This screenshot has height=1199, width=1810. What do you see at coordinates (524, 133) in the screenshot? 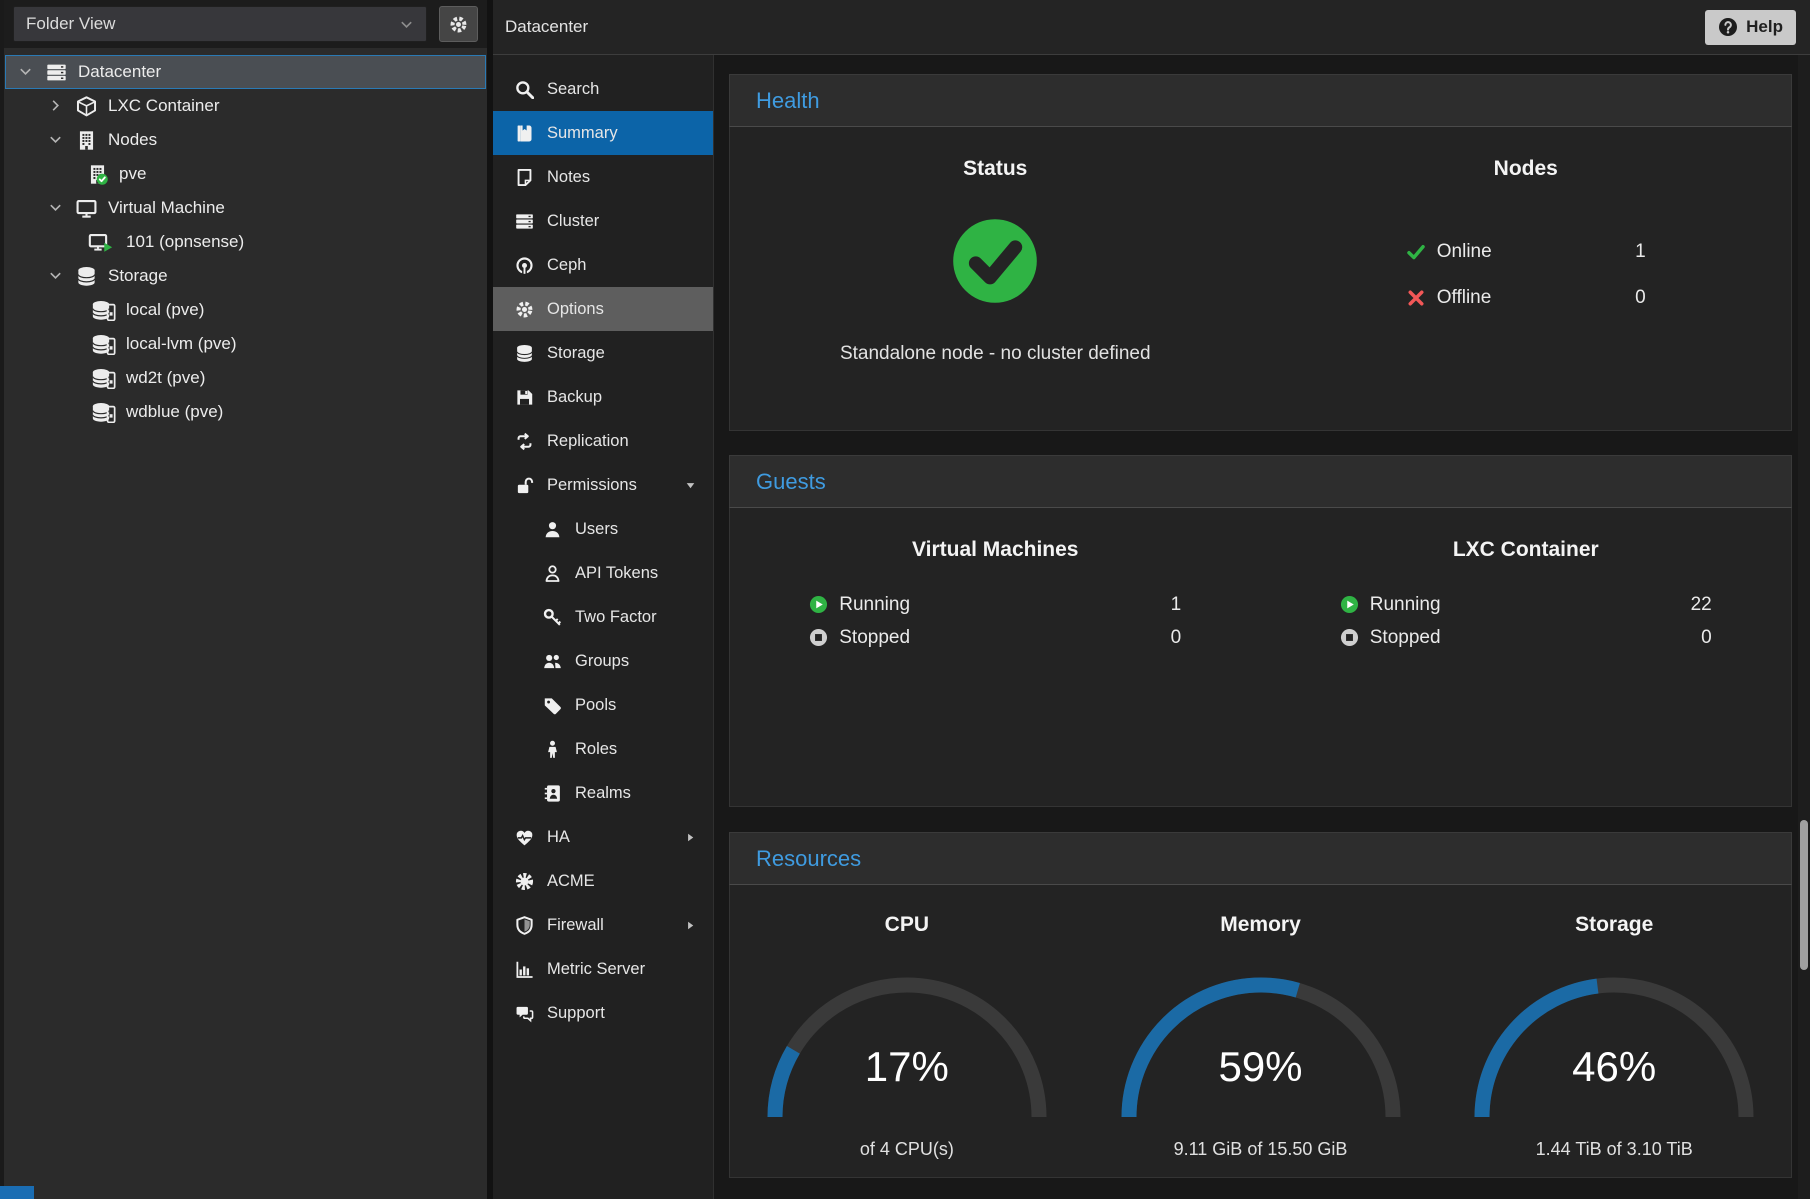
I see `book-icon` at bounding box center [524, 133].